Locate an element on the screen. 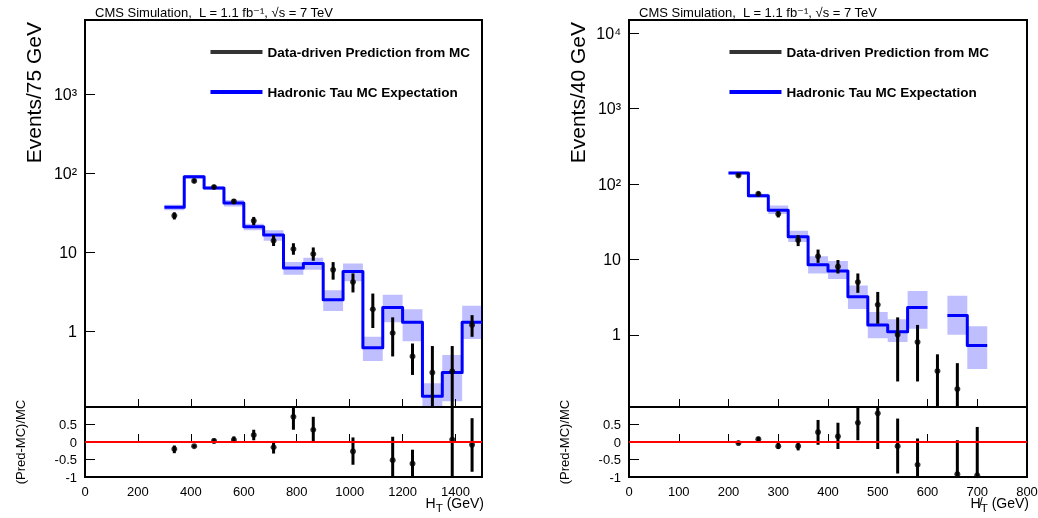 Image resolution: width=1038 pixels, height=518 pixels. y-tick-label: 10⁴ is located at coordinates (609, 33).